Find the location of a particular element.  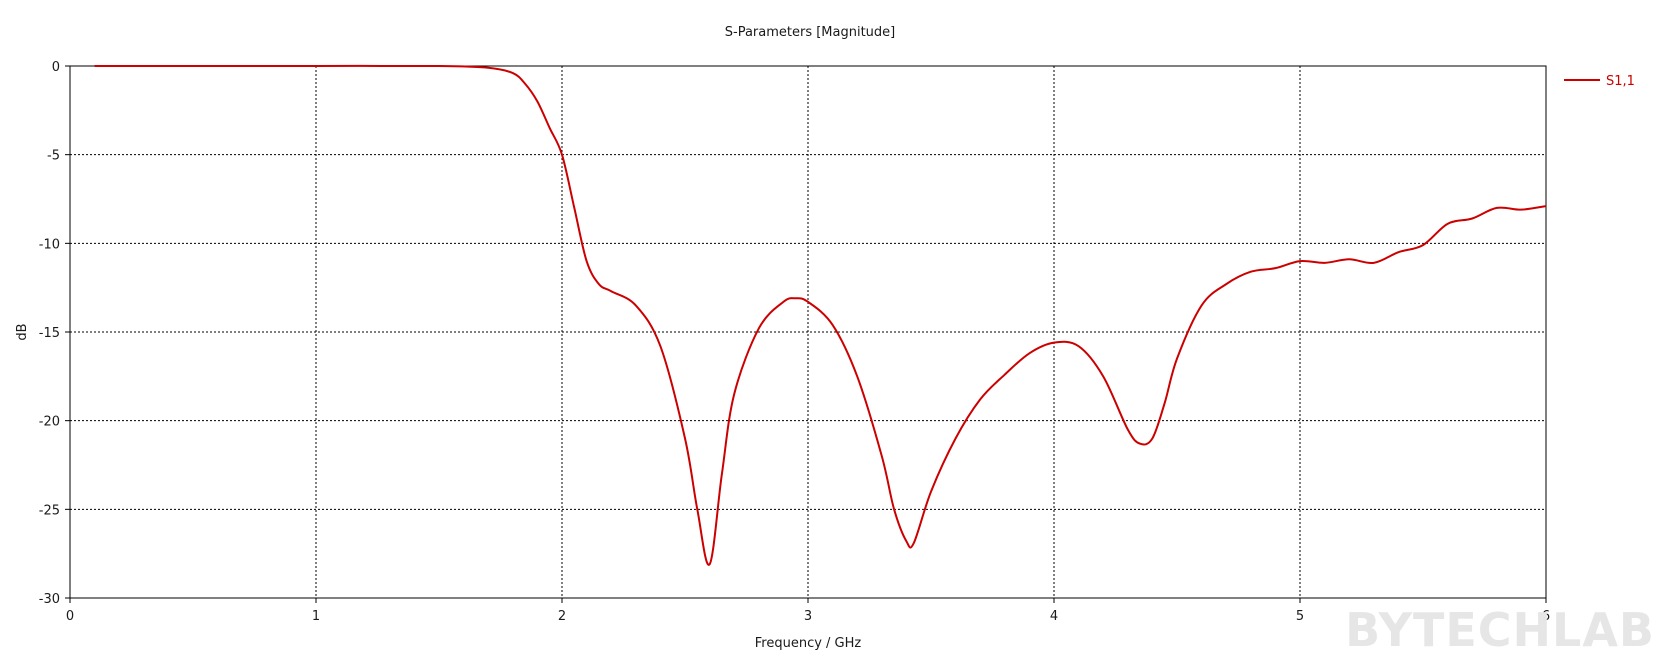

chart-title: S-Parameters [Magnitude] is located at coordinates (810, 32).